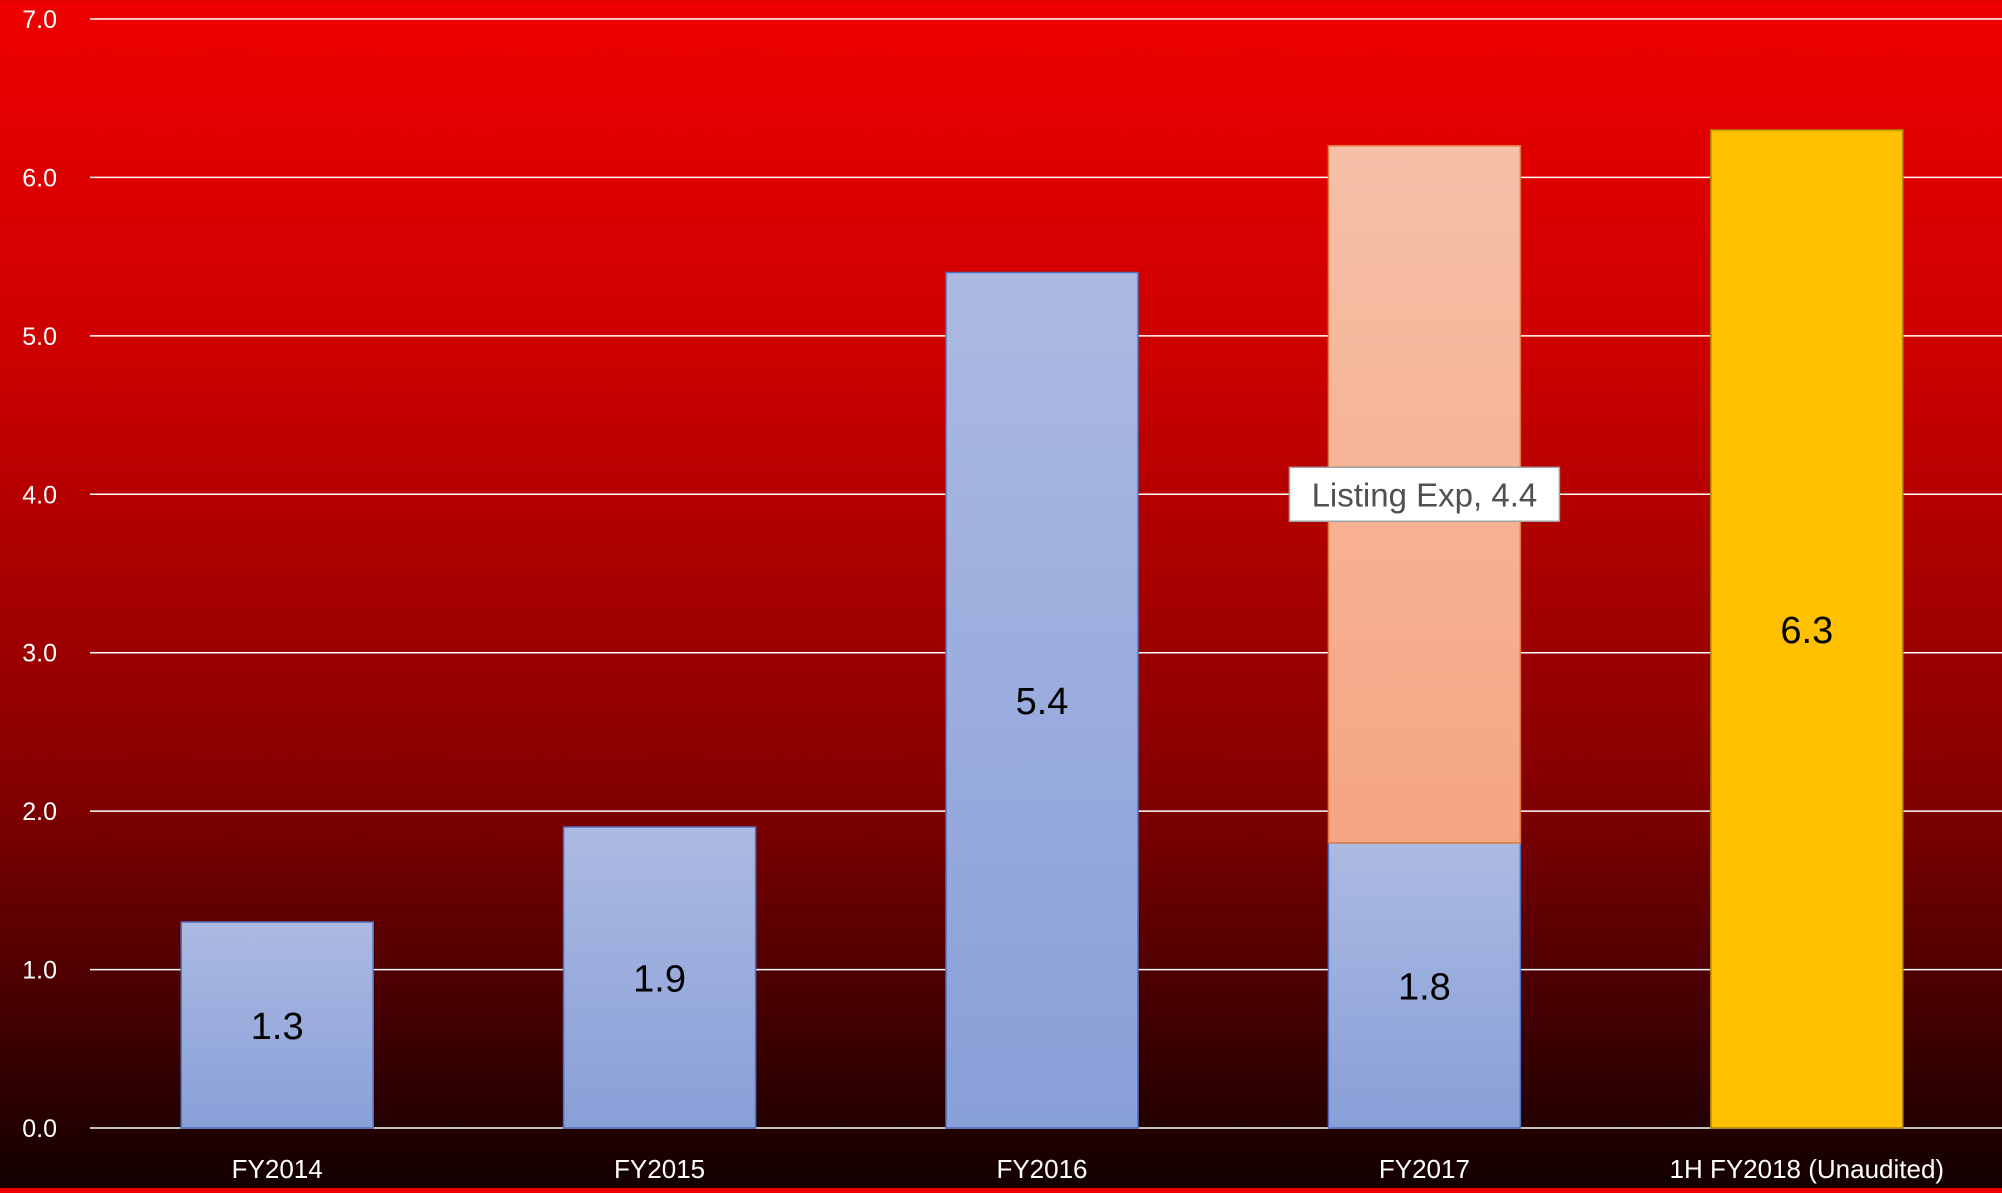 Image resolution: width=2002 pixels, height=1193 pixels. I want to click on x-category-label: FY2015, so click(659, 1169).